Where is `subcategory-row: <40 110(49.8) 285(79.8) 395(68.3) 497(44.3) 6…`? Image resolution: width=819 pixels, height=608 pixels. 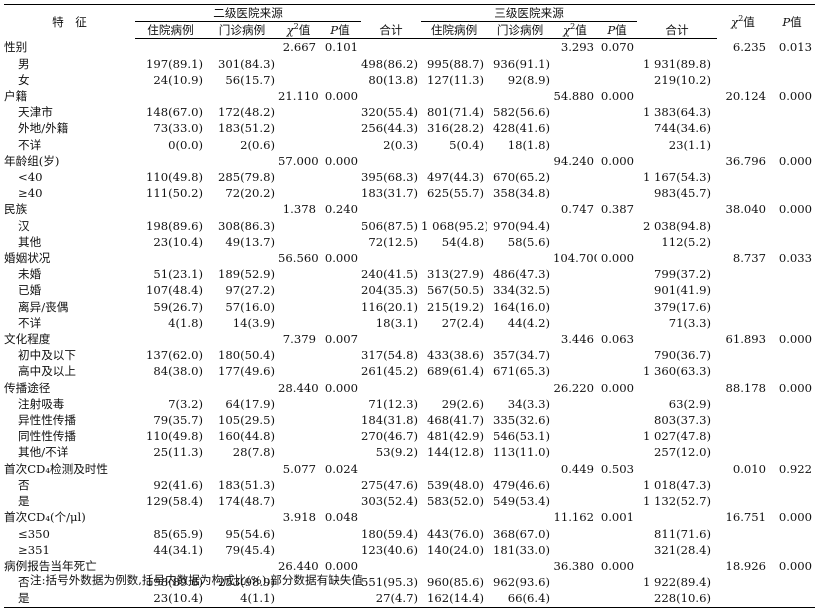
subcategory-row: <40 110(49.8) 285(79.8) 395(68.3) 497(44.3) 6… is located at coordinates (409, 177).